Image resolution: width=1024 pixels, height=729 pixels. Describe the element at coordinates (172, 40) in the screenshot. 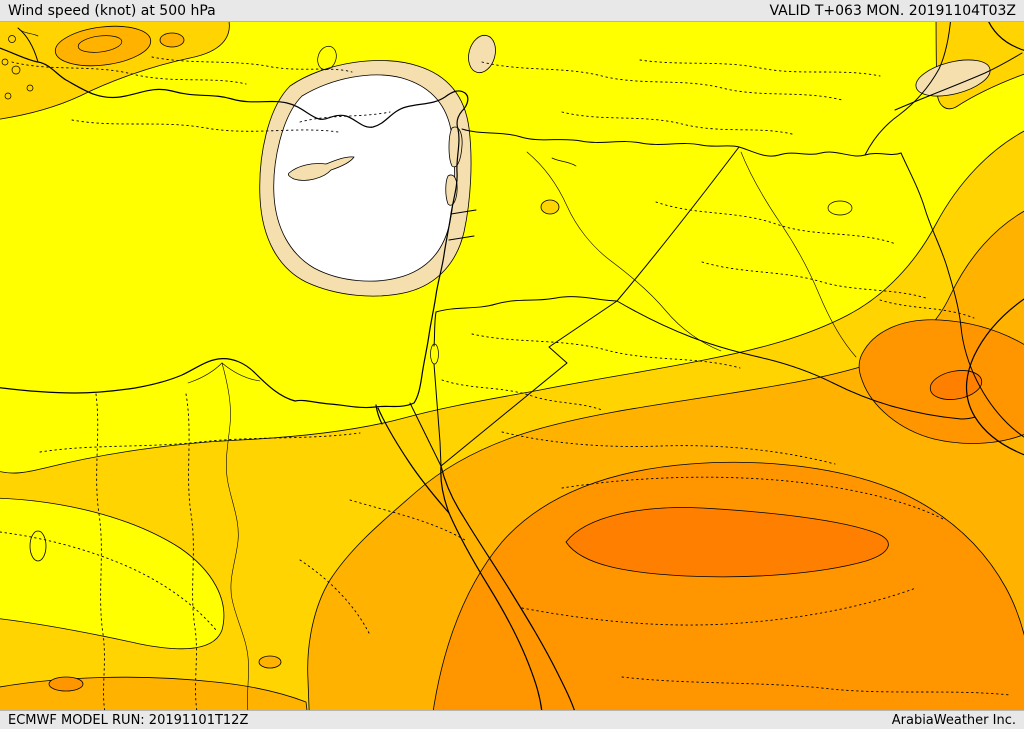

I see `band-amber-northwest-small` at that location.